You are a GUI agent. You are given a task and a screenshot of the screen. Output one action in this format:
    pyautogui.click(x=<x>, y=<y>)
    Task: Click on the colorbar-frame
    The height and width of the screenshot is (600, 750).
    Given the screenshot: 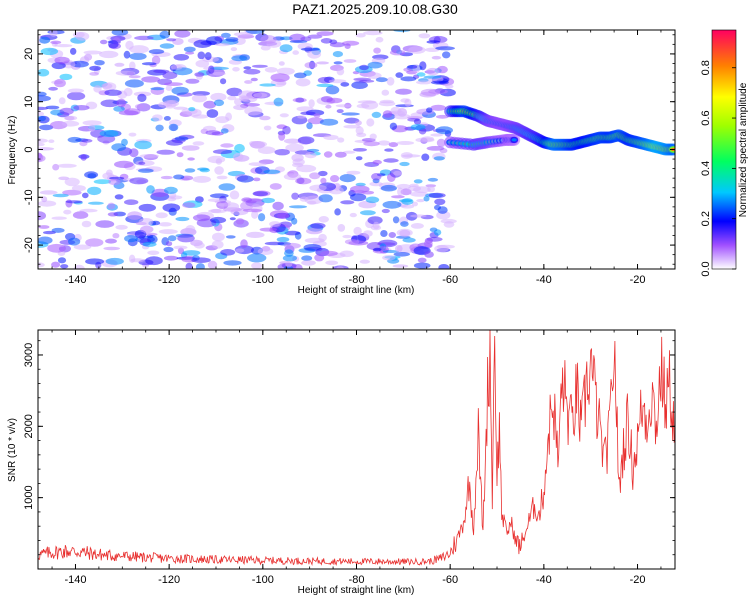 What is the action you would take?
    pyautogui.click(x=724, y=149)
    